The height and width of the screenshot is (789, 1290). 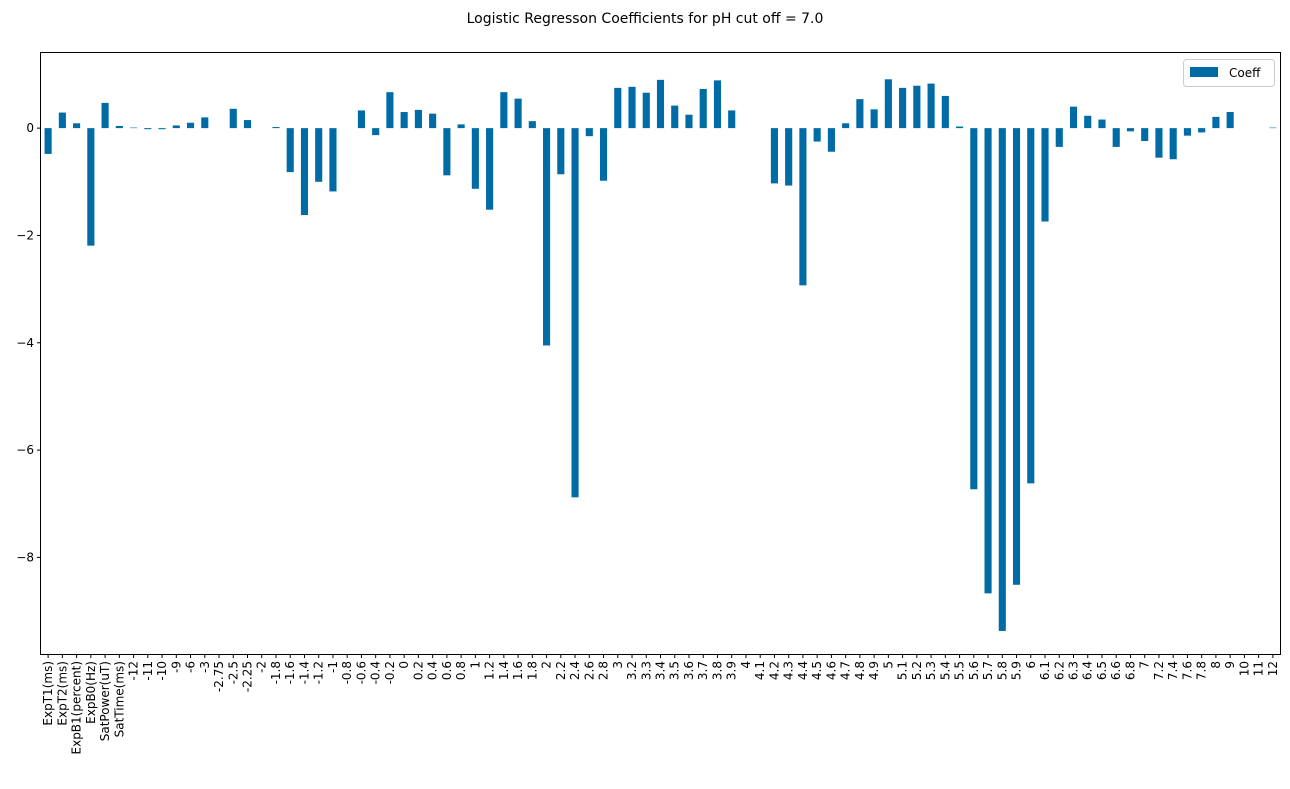 What do you see at coordinates (162, 671) in the screenshot?
I see `x-tick-label: -10` at bounding box center [162, 671].